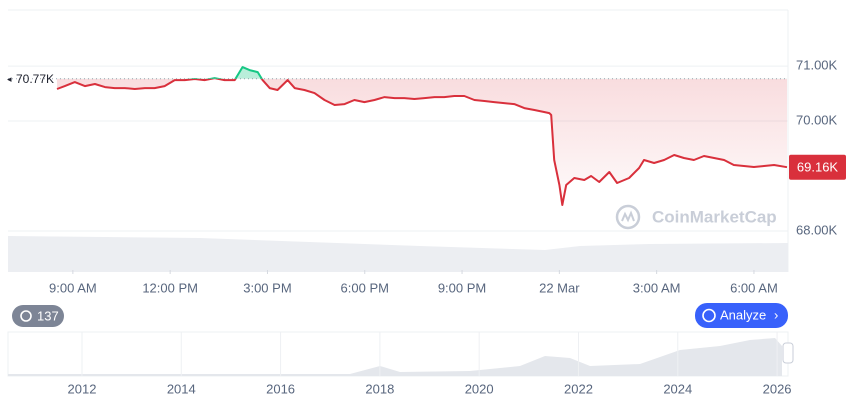  Describe the element at coordinates (280, 388) in the screenshot. I see `navigator-tick-label: 2016` at that location.